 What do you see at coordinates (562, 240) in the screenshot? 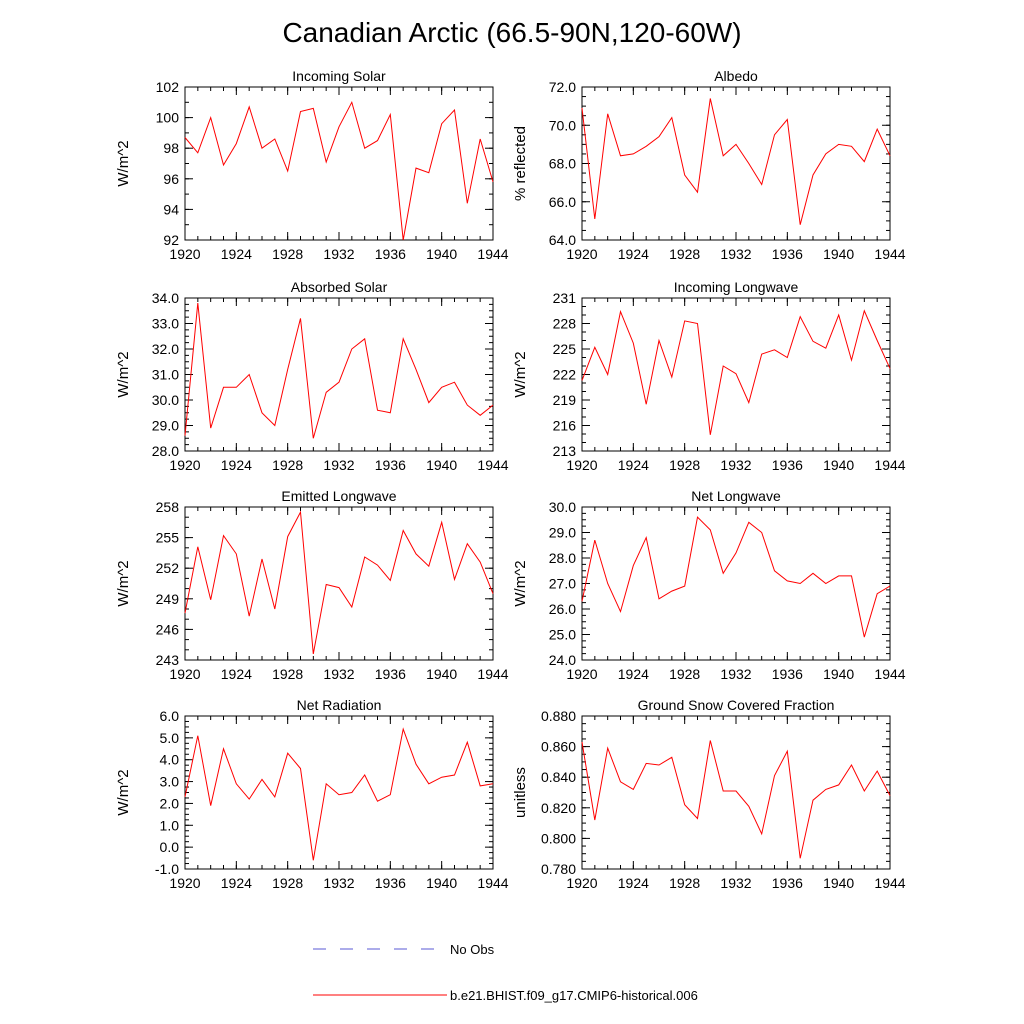
I see `y-tick-label: 64.0` at bounding box center [562, 240].